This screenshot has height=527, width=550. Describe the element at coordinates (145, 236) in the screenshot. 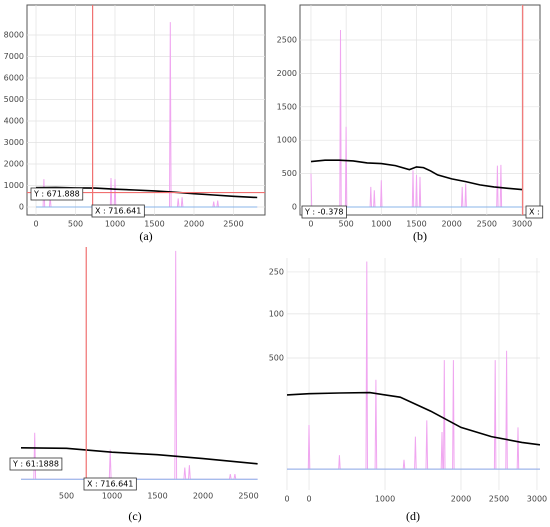

I see `caption: (a)` at that location.